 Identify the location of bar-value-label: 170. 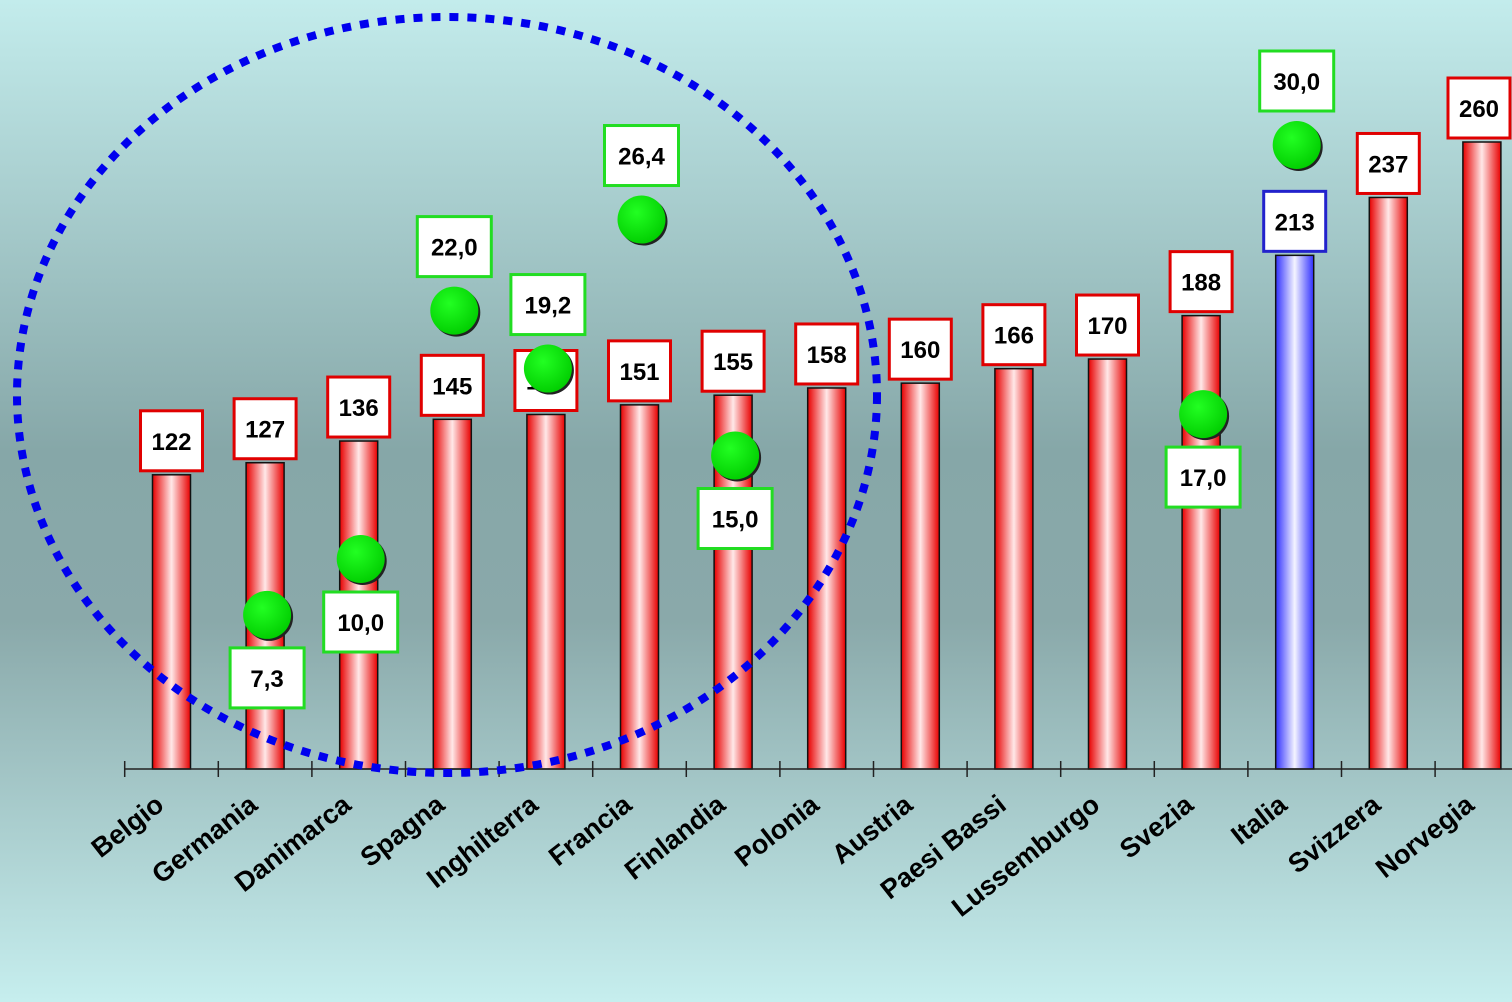
(1107, 325).